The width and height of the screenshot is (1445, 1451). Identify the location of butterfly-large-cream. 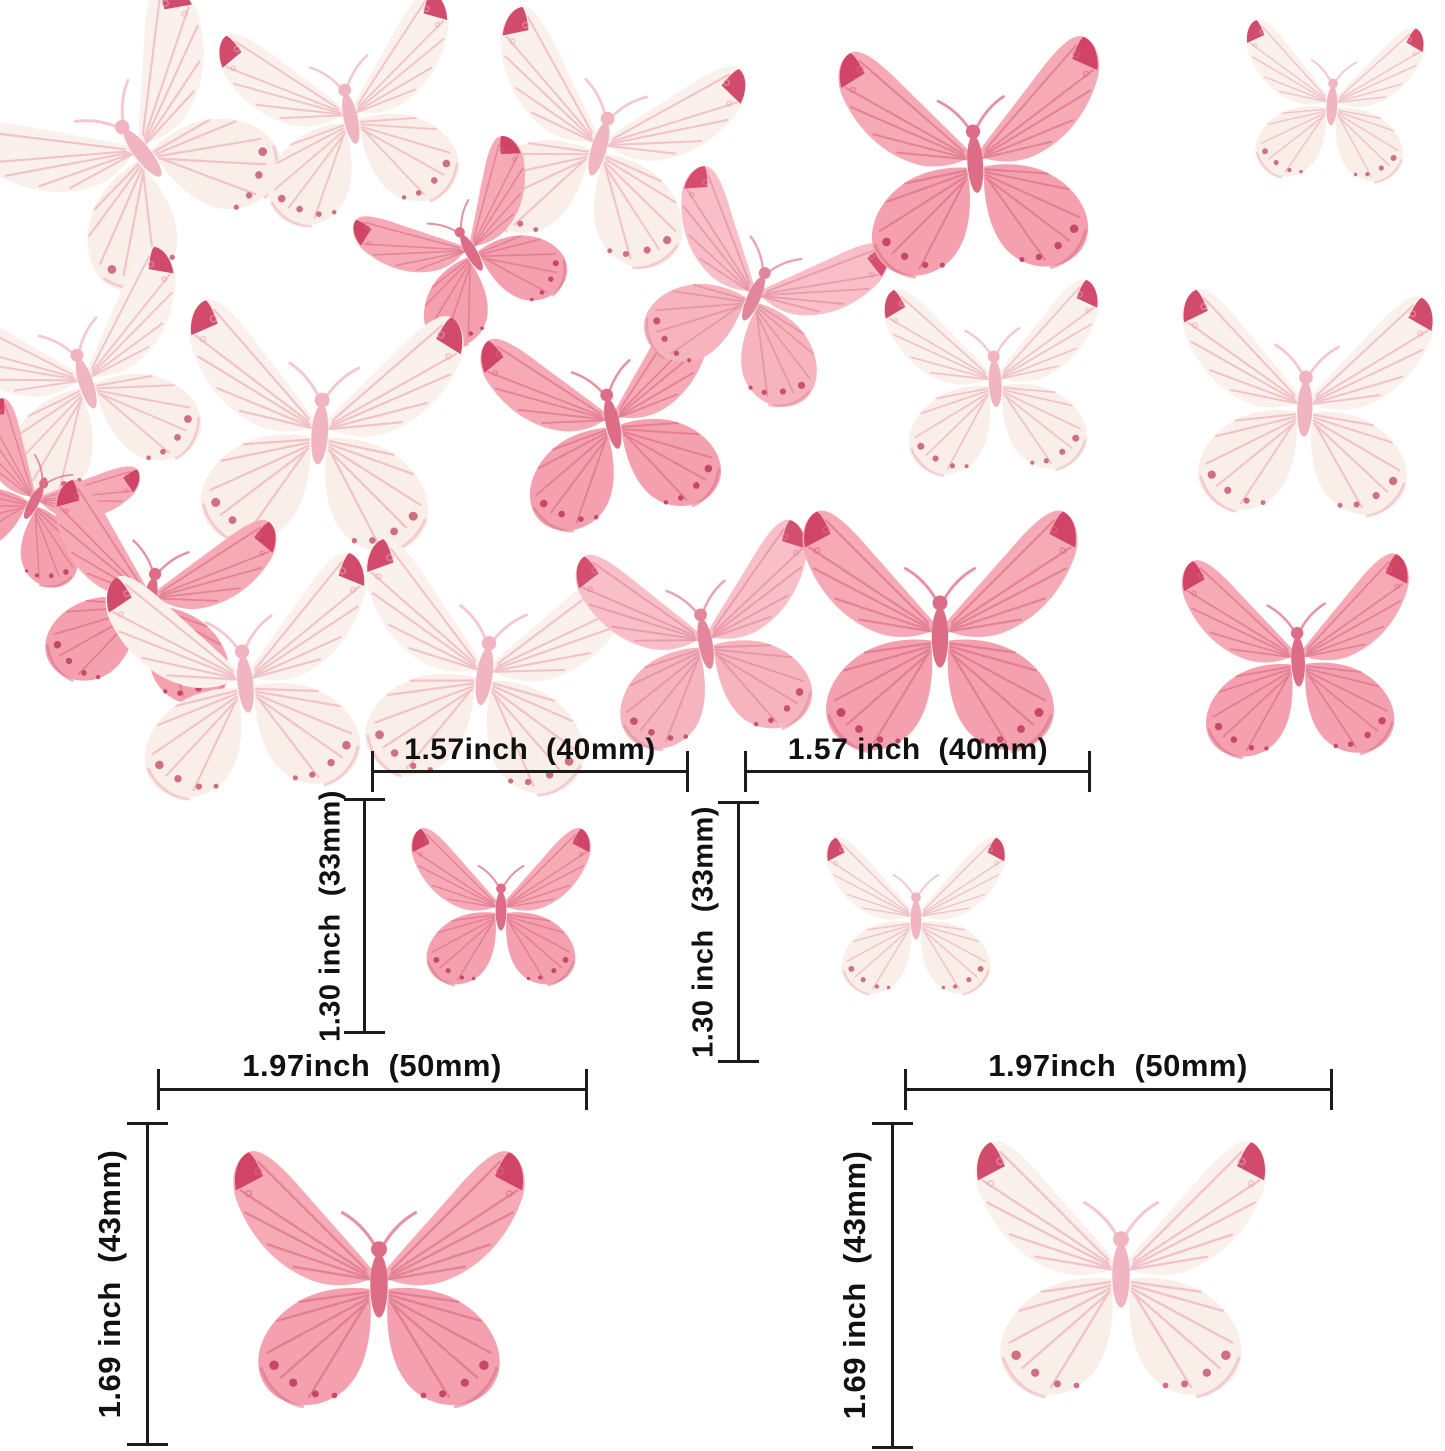
(1121, 1271).